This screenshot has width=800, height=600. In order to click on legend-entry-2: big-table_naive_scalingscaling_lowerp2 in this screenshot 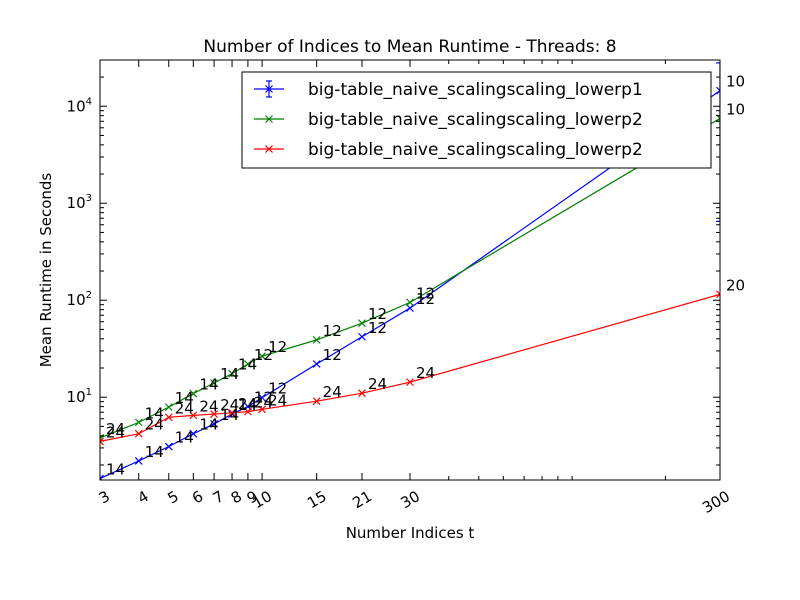, I will do `click(448, 120)`.